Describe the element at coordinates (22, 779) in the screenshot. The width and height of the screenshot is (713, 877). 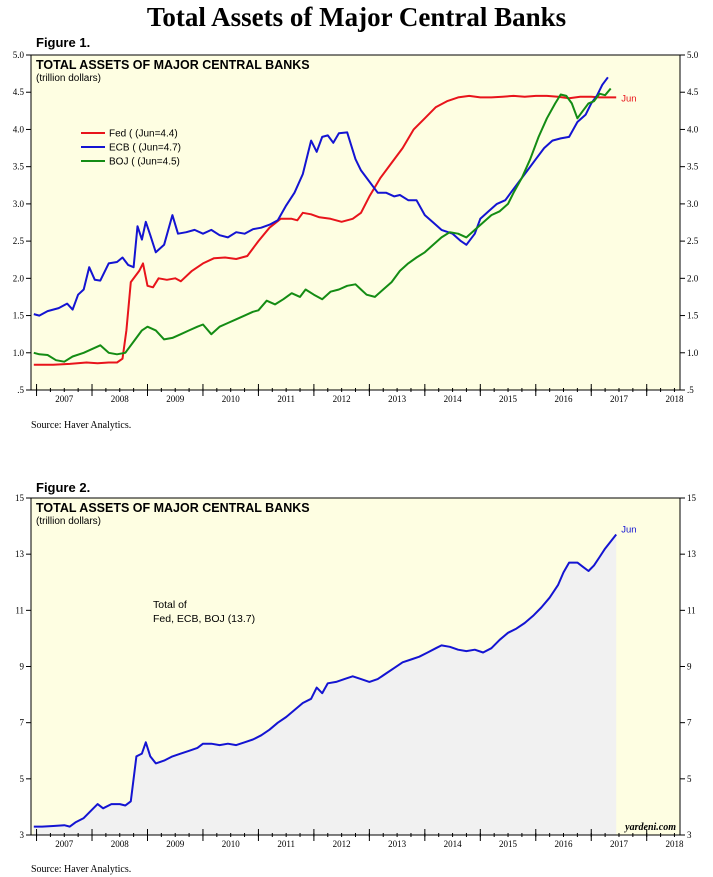
I see `y-tick-label-left: 5` at that location.